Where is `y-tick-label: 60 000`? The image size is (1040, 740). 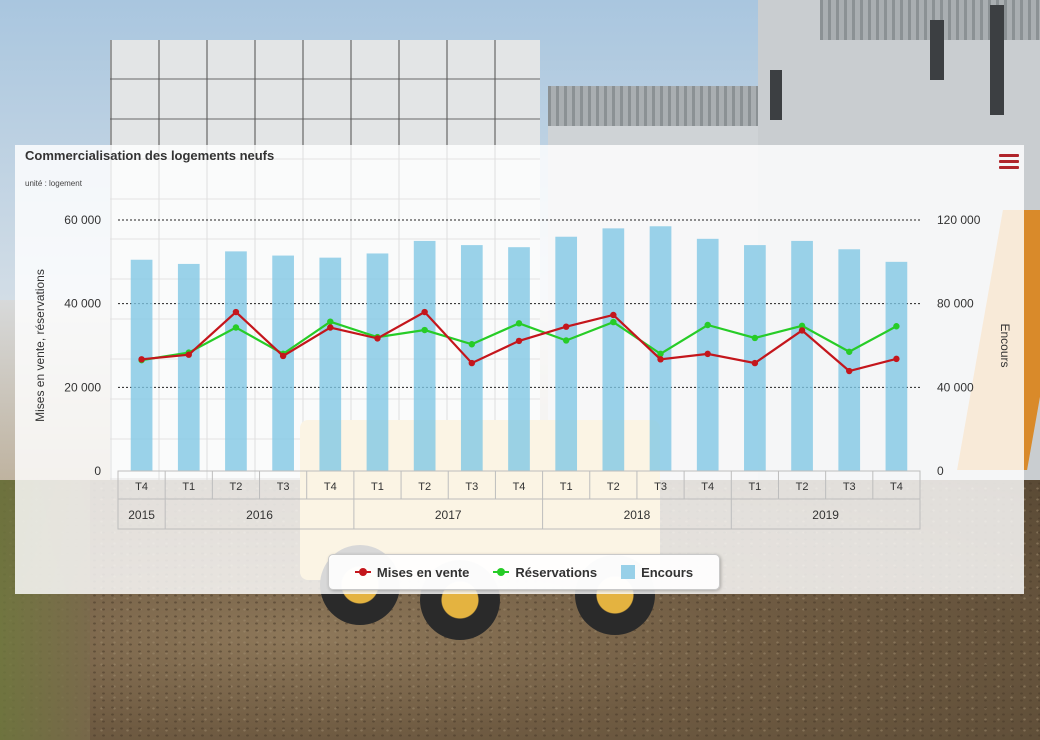 y-tick-label: 60 000 is located at coordinates (82, 220).